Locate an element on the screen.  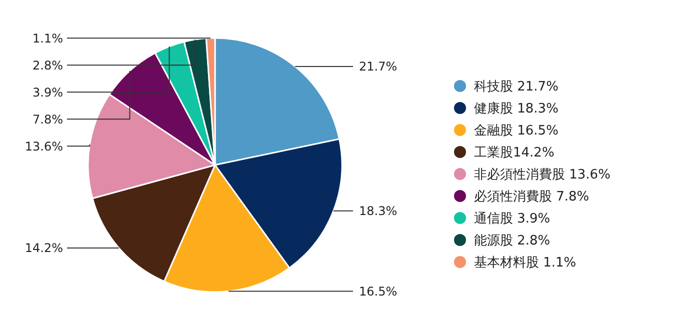
legend-label: 金融股 16.5% is located at coordinates (516, 131).